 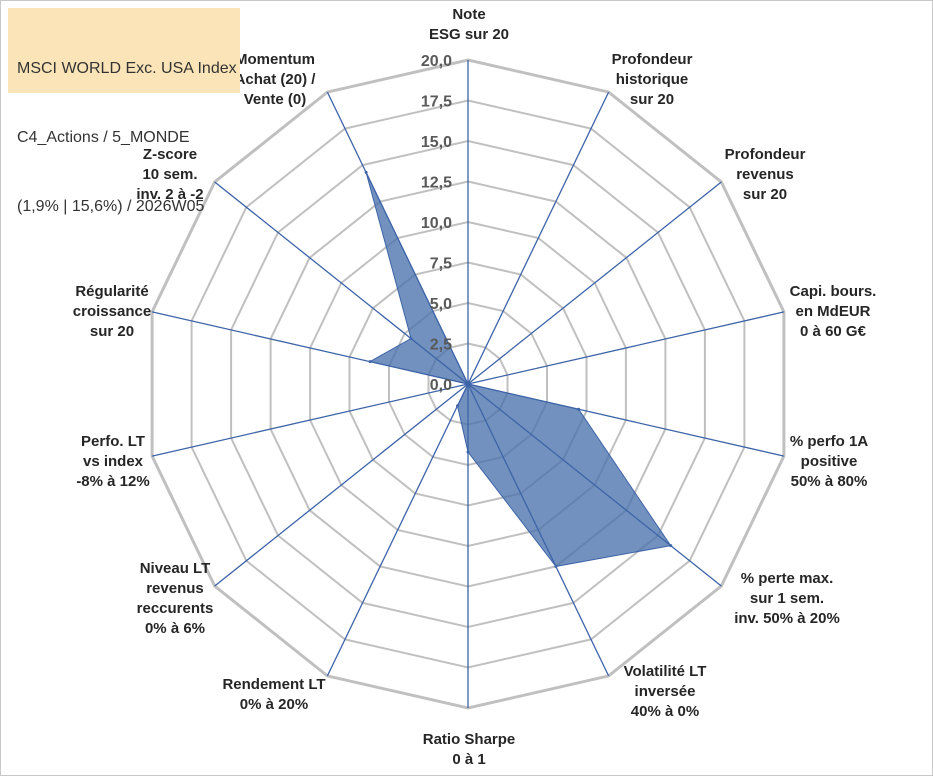 I want to click on category-label: Profondeur historique sur 20, so click(x=652, y=79).